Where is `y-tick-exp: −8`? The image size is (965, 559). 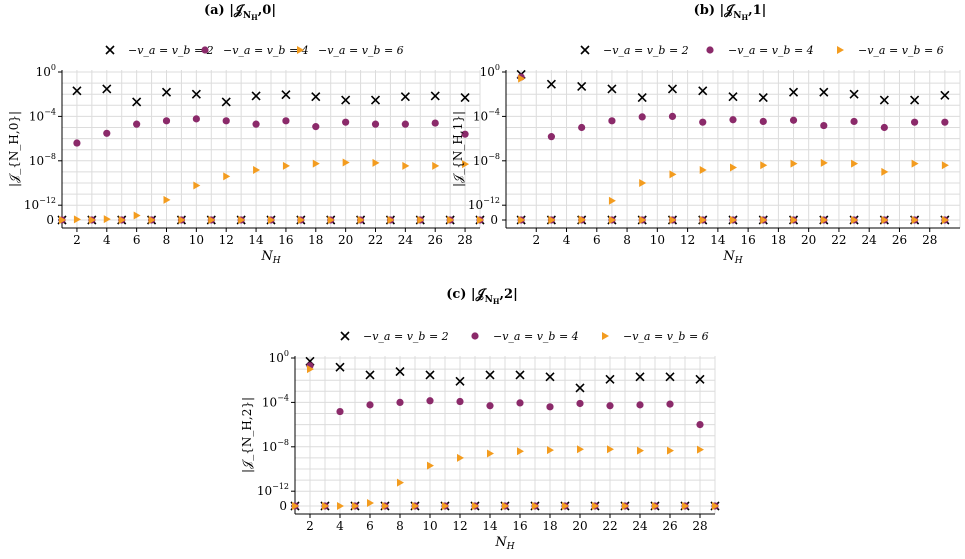 y-tick-exp: −8 is located at coordinates (283, 442).